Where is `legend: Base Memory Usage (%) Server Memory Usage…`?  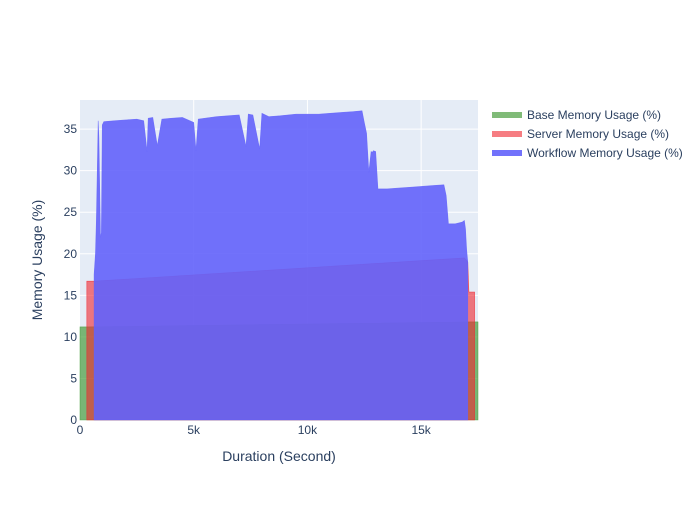
legend: Base Memory Usage (%) Server Memory Usage… is located at coordinates (587, 134).